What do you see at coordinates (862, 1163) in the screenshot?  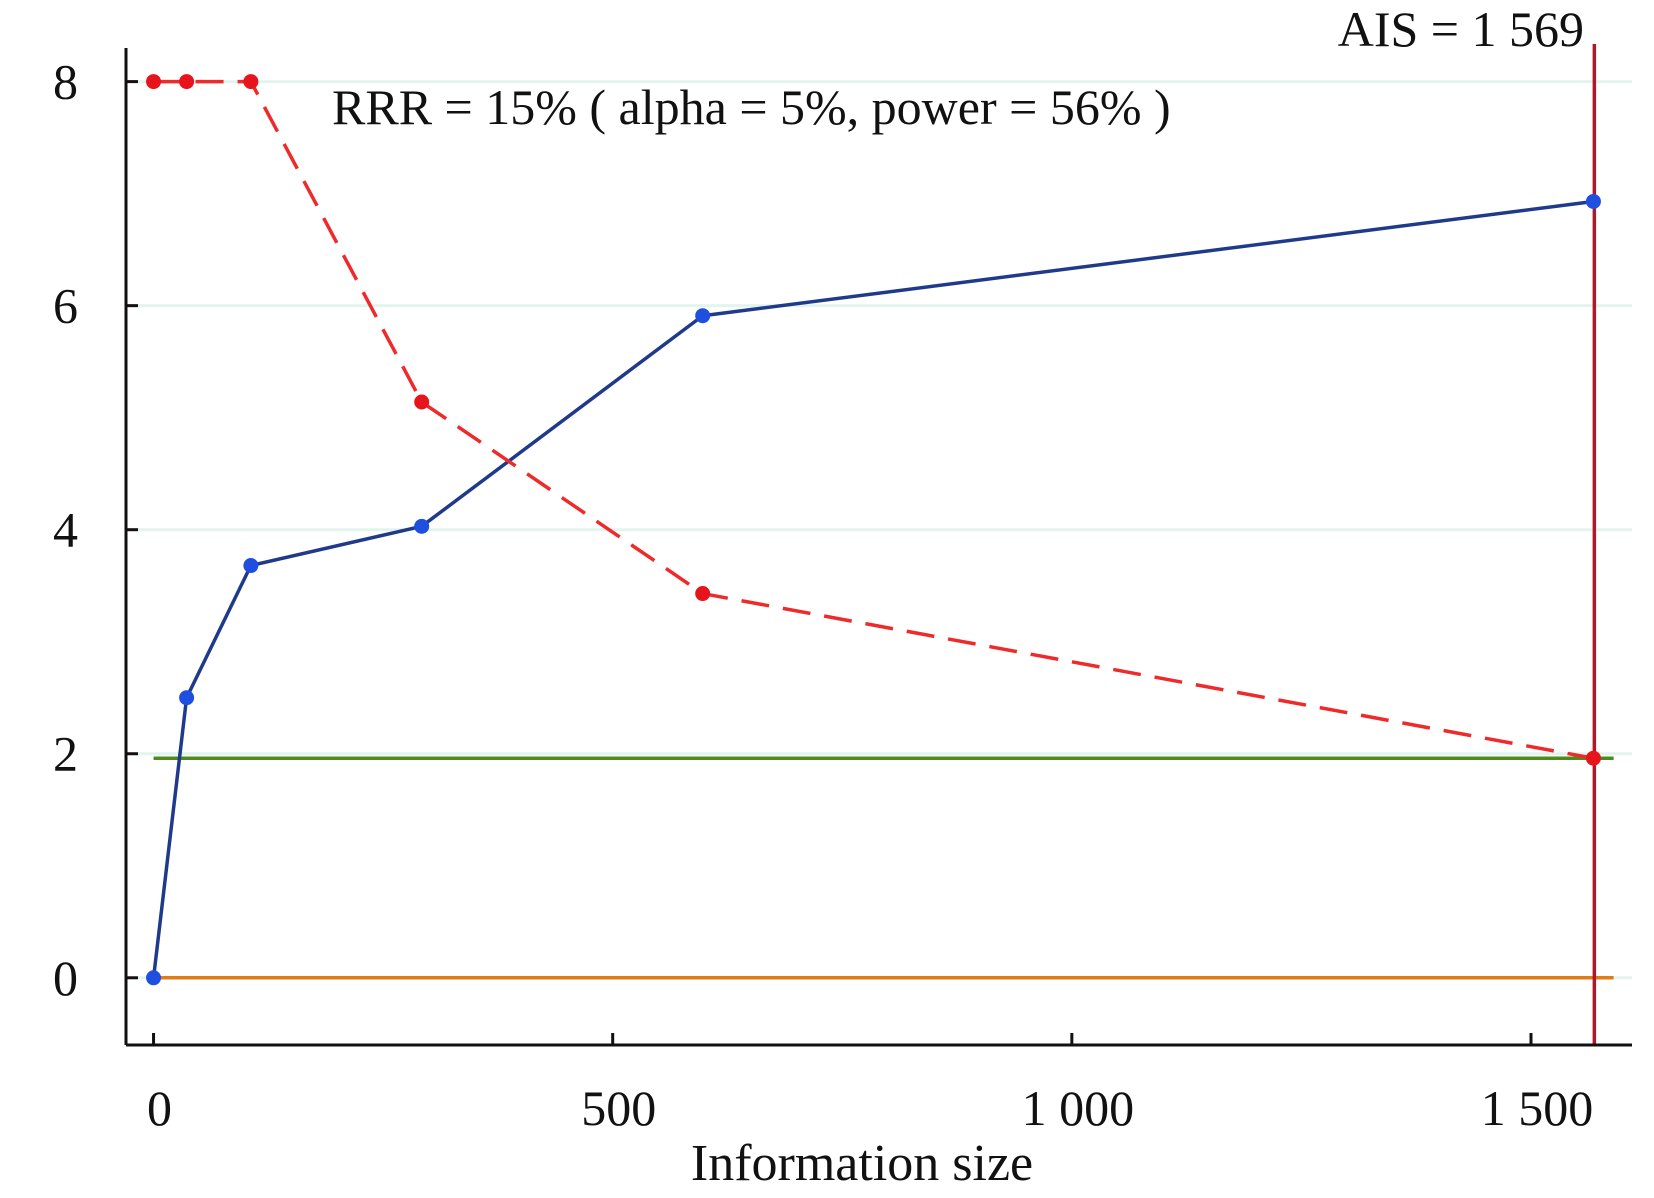 I see `x-axis-title: Information size` at bounding box center [862, 1163].